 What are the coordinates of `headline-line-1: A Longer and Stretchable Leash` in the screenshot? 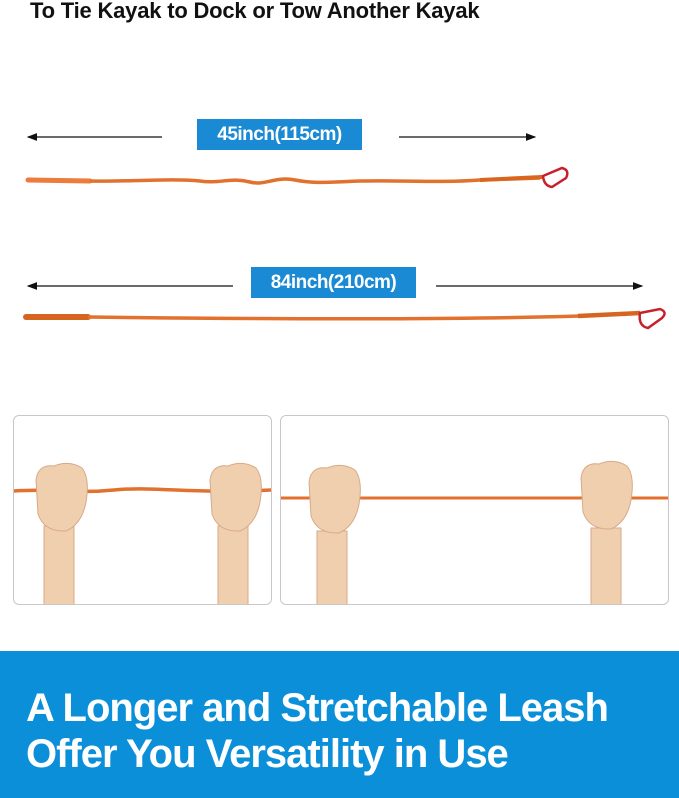 It's located at (317, 708).